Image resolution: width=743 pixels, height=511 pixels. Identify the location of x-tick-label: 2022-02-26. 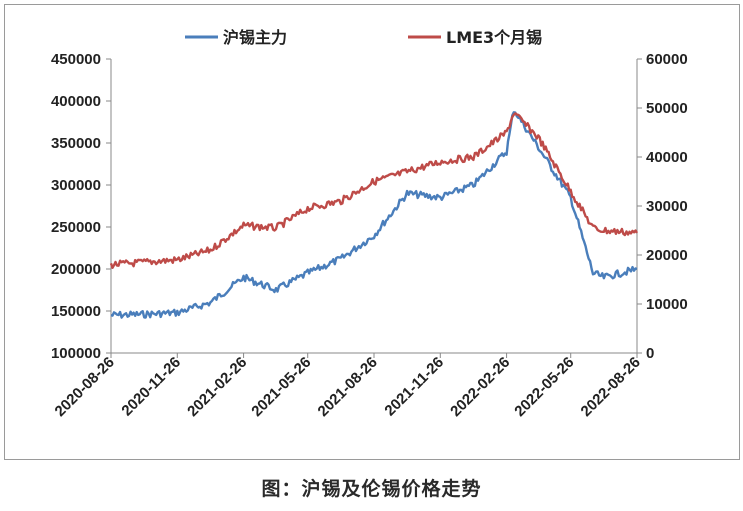
(480, 387).